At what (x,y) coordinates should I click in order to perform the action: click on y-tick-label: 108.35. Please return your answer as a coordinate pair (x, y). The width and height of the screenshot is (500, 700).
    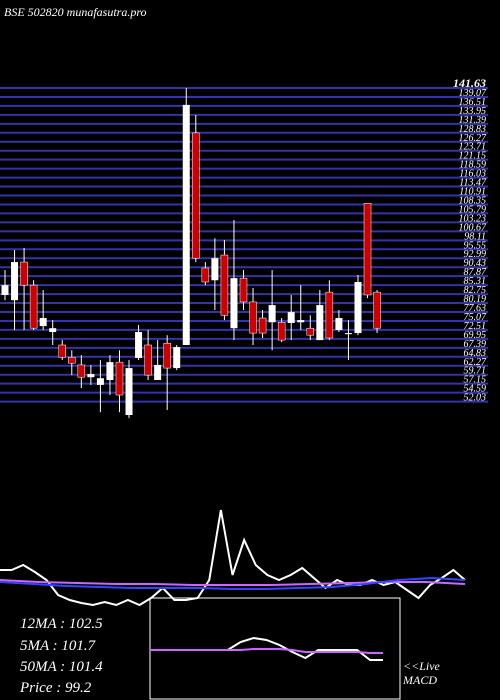
    Looking at the image, I should click on (473, 200).